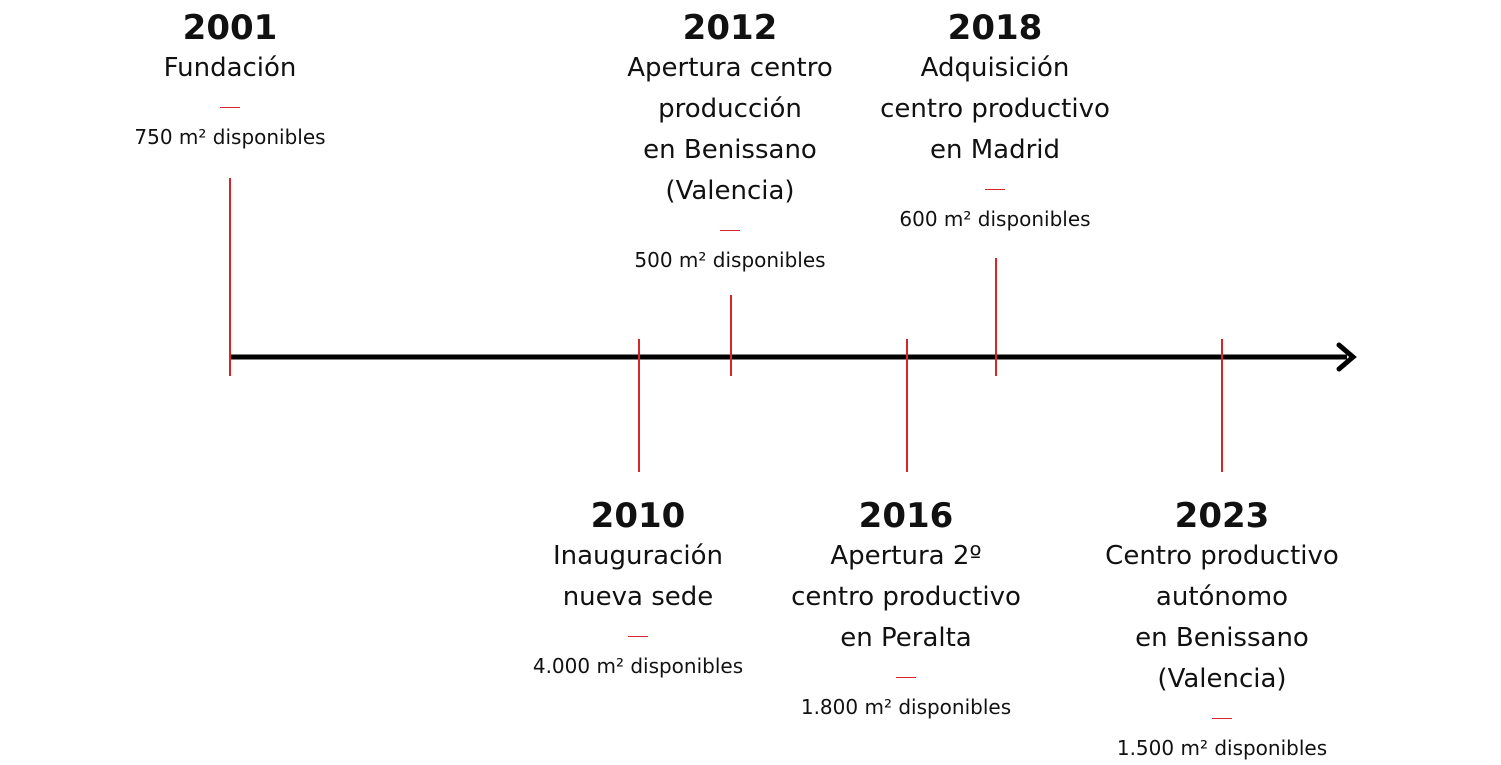 The image size is (1501, 765). I want to click on event-year: 2018, so click(995, 28).